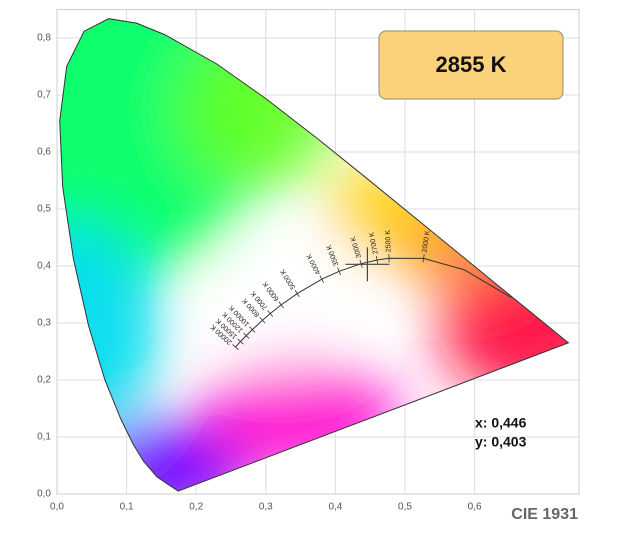 The width and height of the screenshot is (620, 550). What do you see at coordinates (196, 507) in the screenshot?
I see `x-tick-label: 0,2` at bounding box center [196, 507].